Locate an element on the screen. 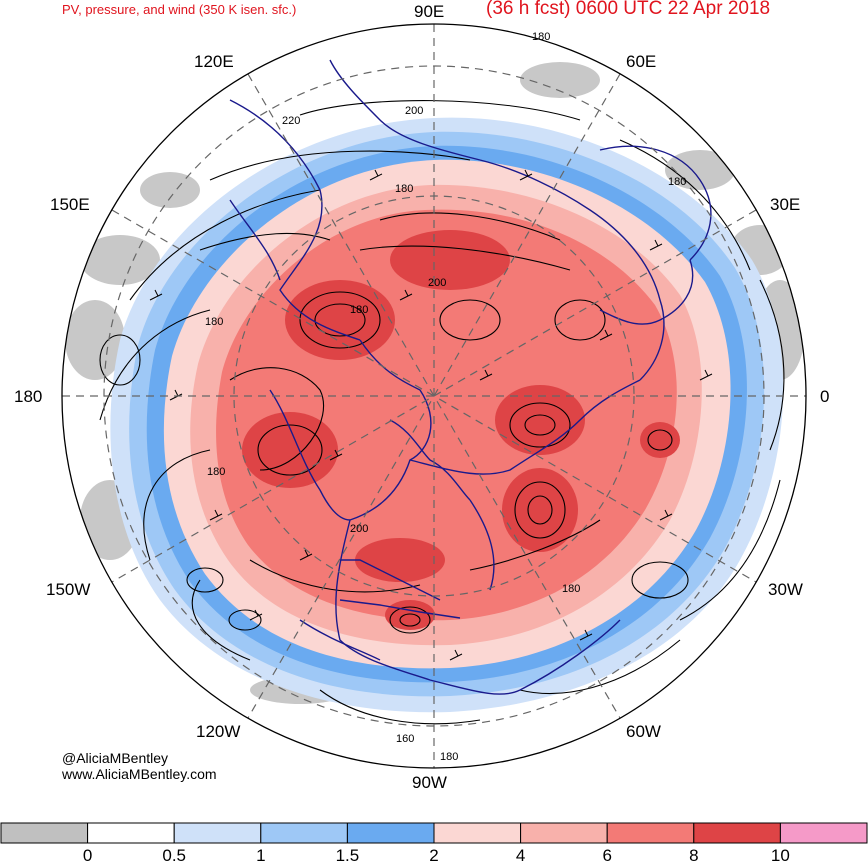 Image resolution: width=868 pixels, height=866 pixels. colorbar-tick-label: 1.5 is located at coordinates (347, 855).